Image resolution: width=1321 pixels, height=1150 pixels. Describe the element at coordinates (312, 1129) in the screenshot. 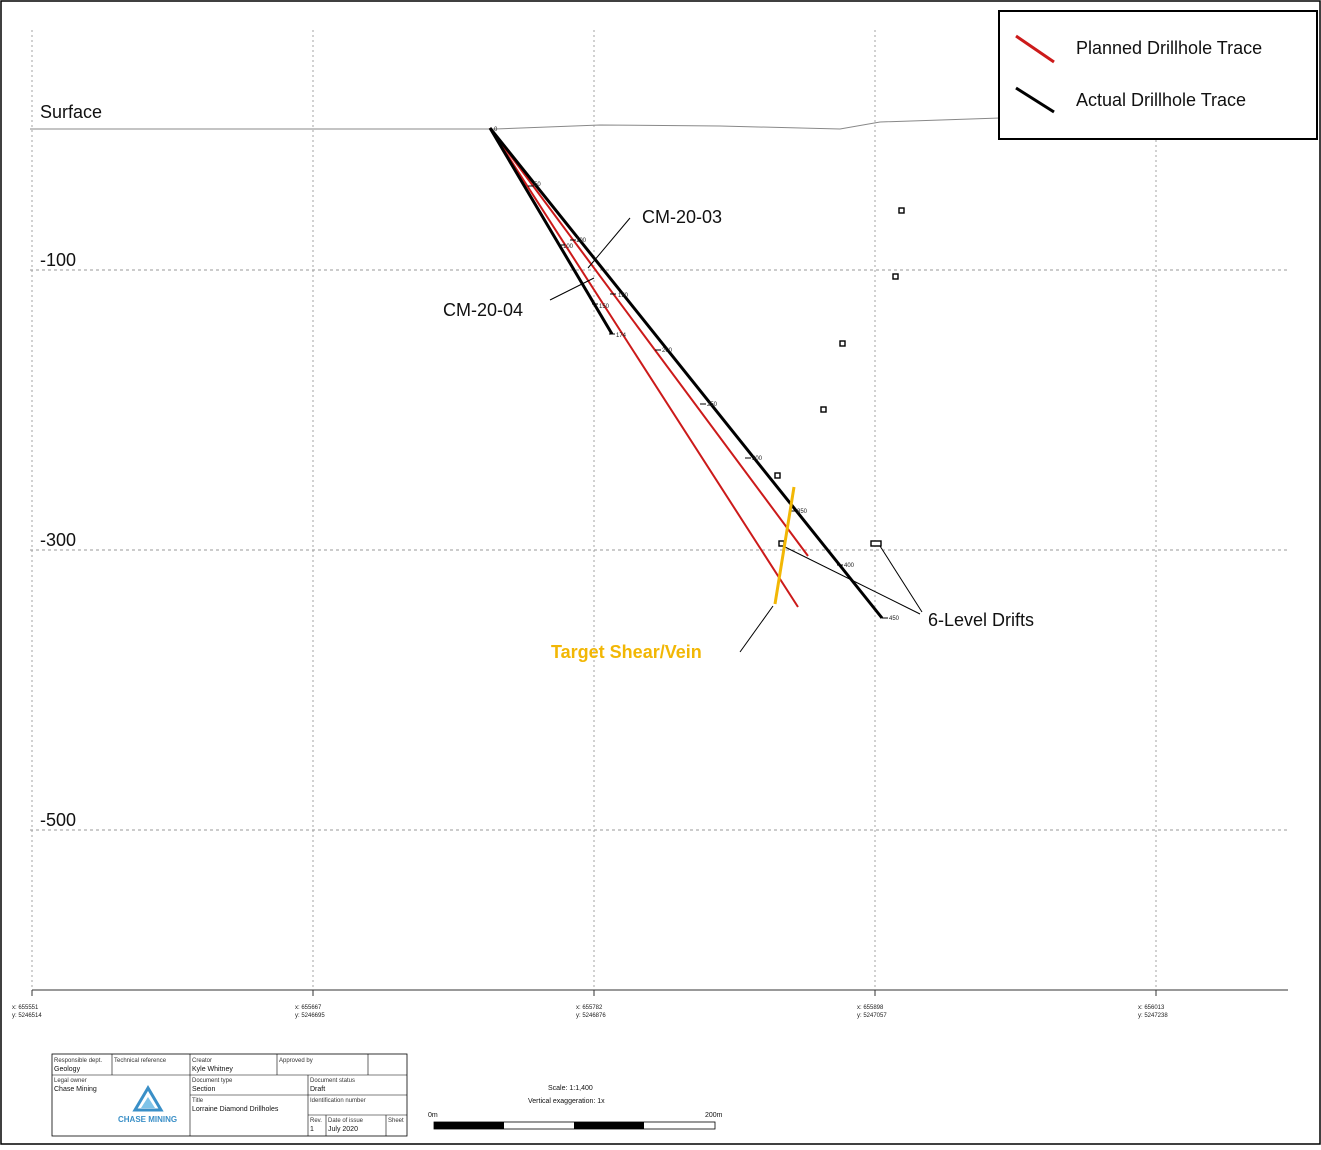

I see `tb-rev: 1` at that location.